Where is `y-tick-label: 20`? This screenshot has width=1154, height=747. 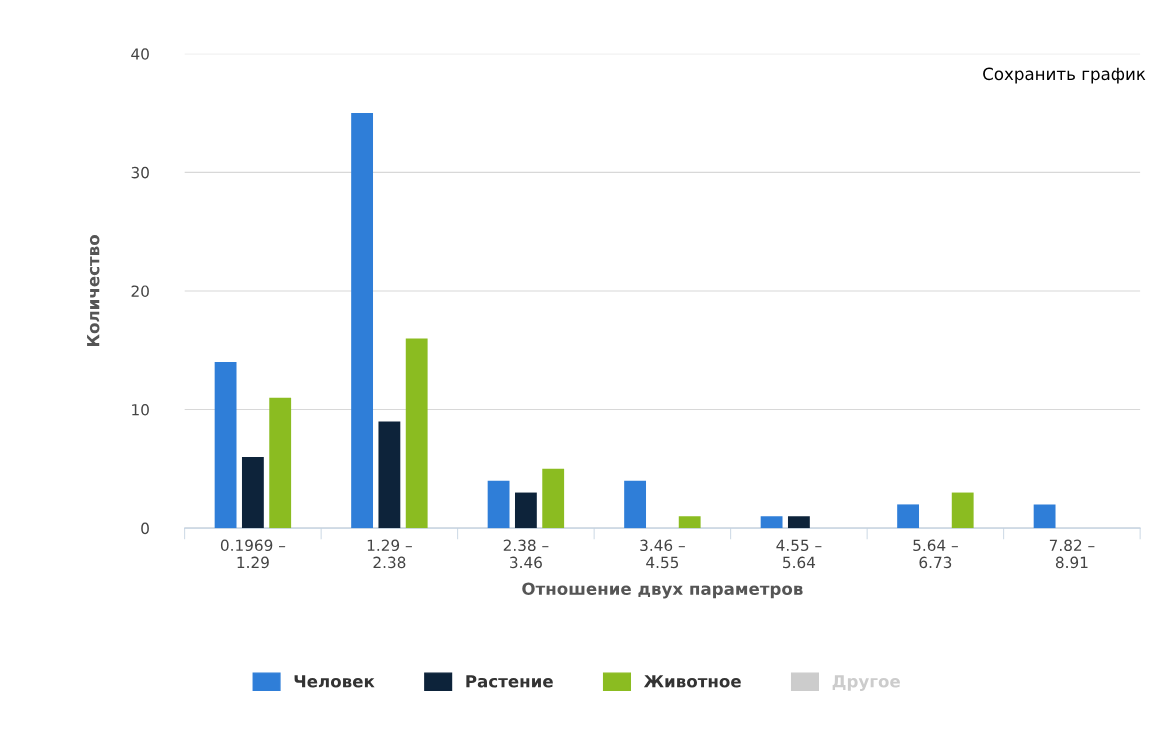 y-tick-label: 20 is located at coordinates (140, 291).